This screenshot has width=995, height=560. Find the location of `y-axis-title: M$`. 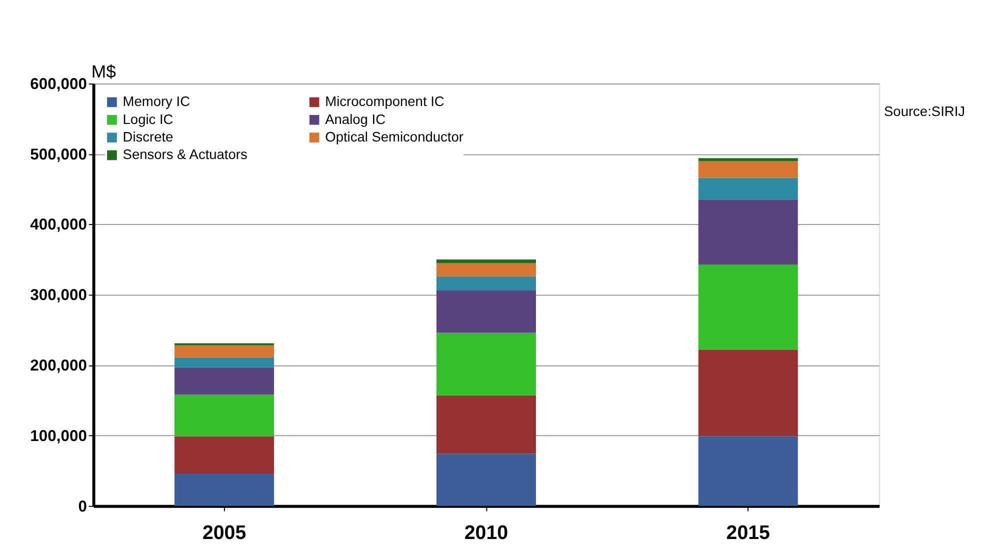

y-axis-title: M$ is located at coordinates (103, 72).